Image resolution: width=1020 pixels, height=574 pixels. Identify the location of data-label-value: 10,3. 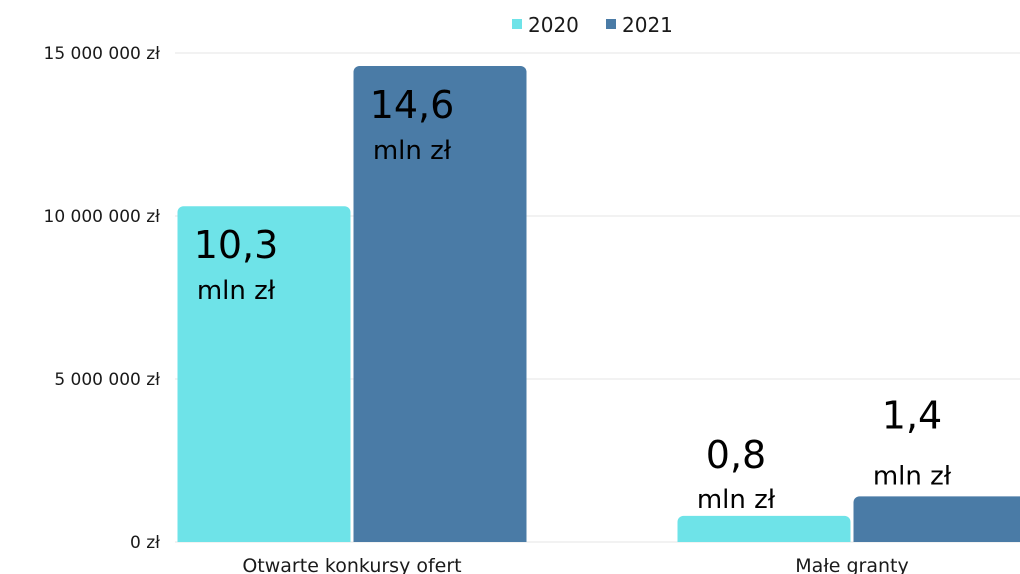
(236, 245).